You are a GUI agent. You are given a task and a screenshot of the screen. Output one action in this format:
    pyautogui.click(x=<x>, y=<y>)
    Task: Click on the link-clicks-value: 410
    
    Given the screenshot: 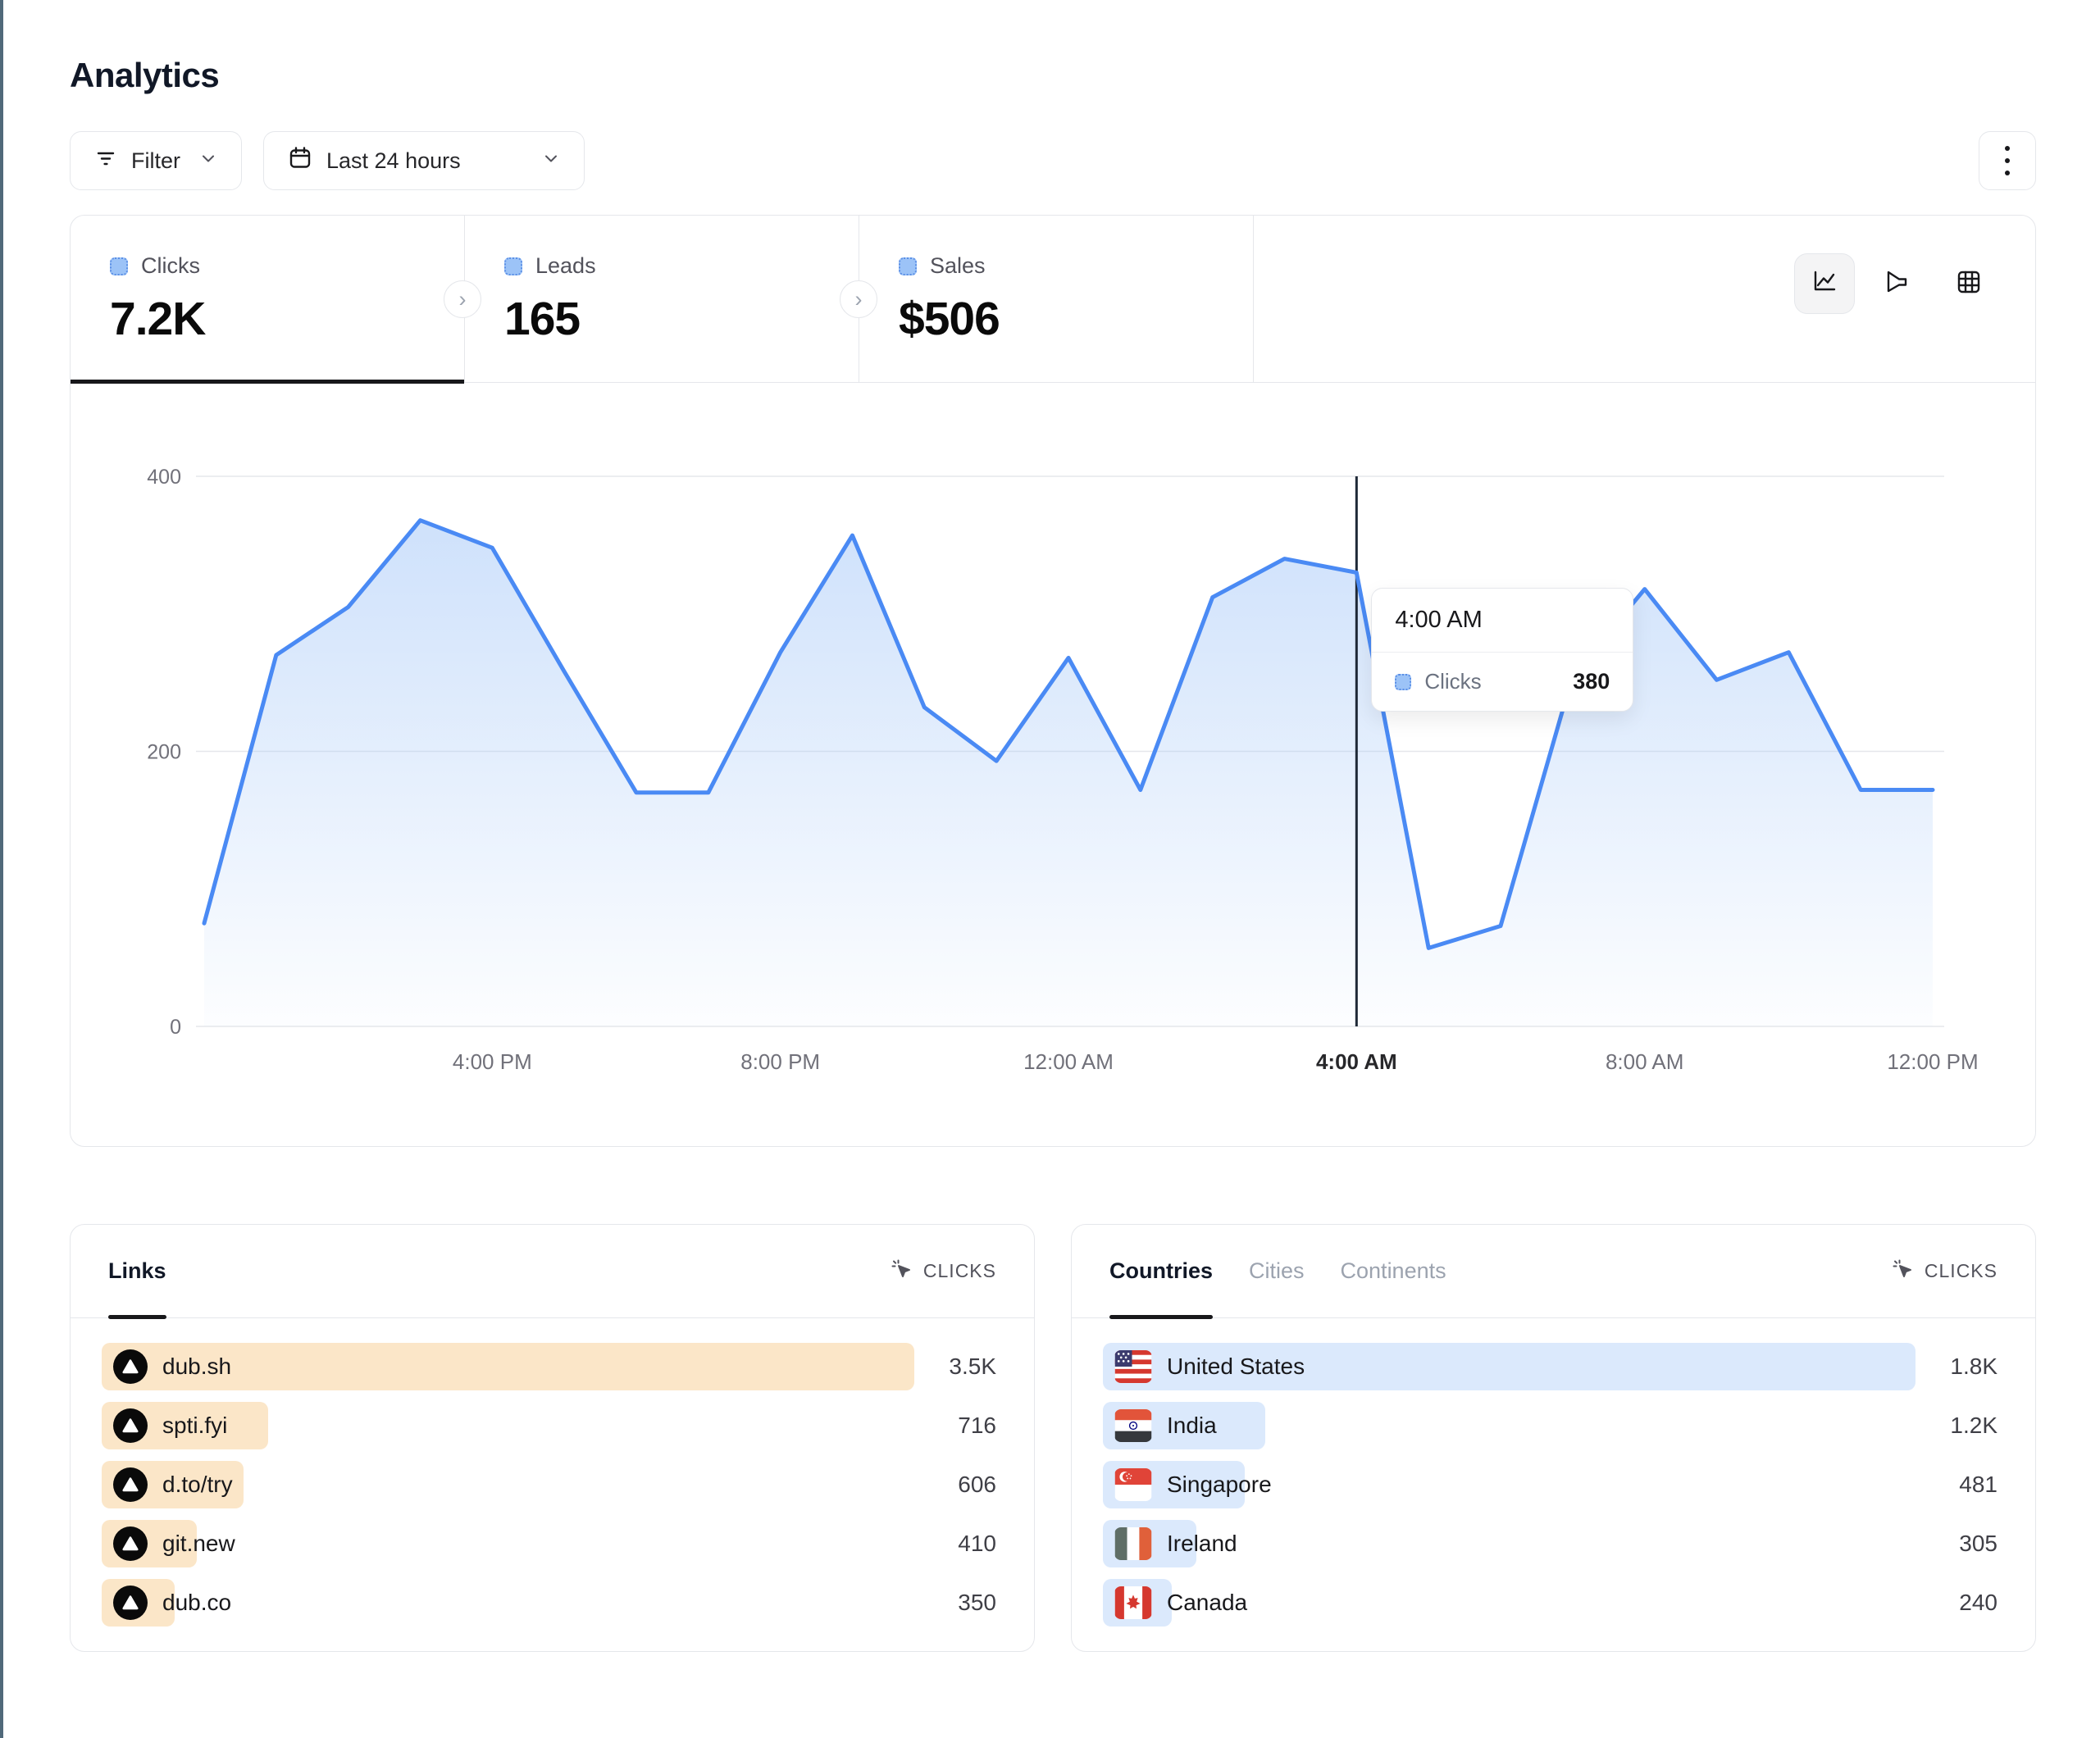 What is the action you would take?
    pyautogui.click(x=977, y=1543)
    